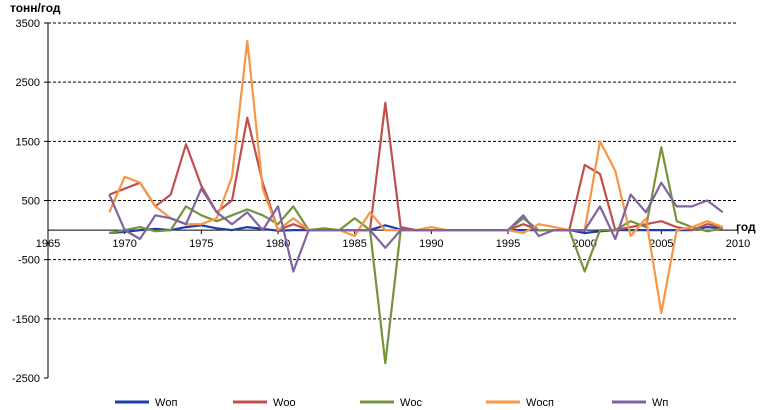  I want to click on legend-label: Wп, so click(660, 403).